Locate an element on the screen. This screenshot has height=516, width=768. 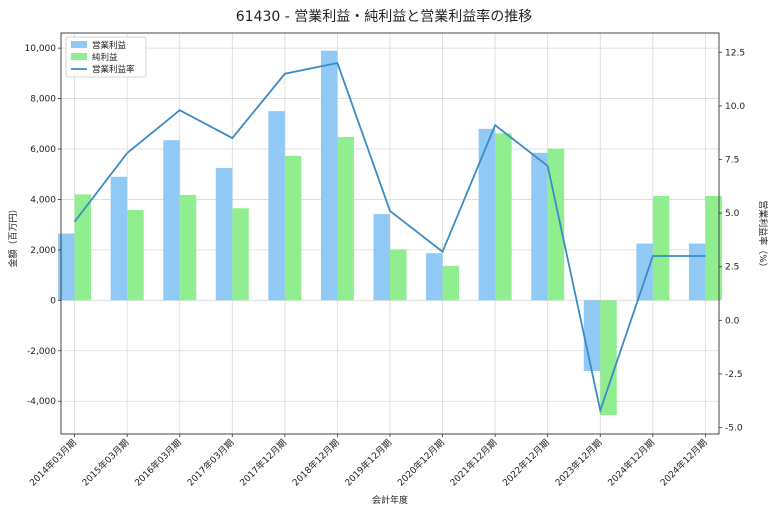
y-axis-title: 金額（百万円） is located at coordinates (13, 235).